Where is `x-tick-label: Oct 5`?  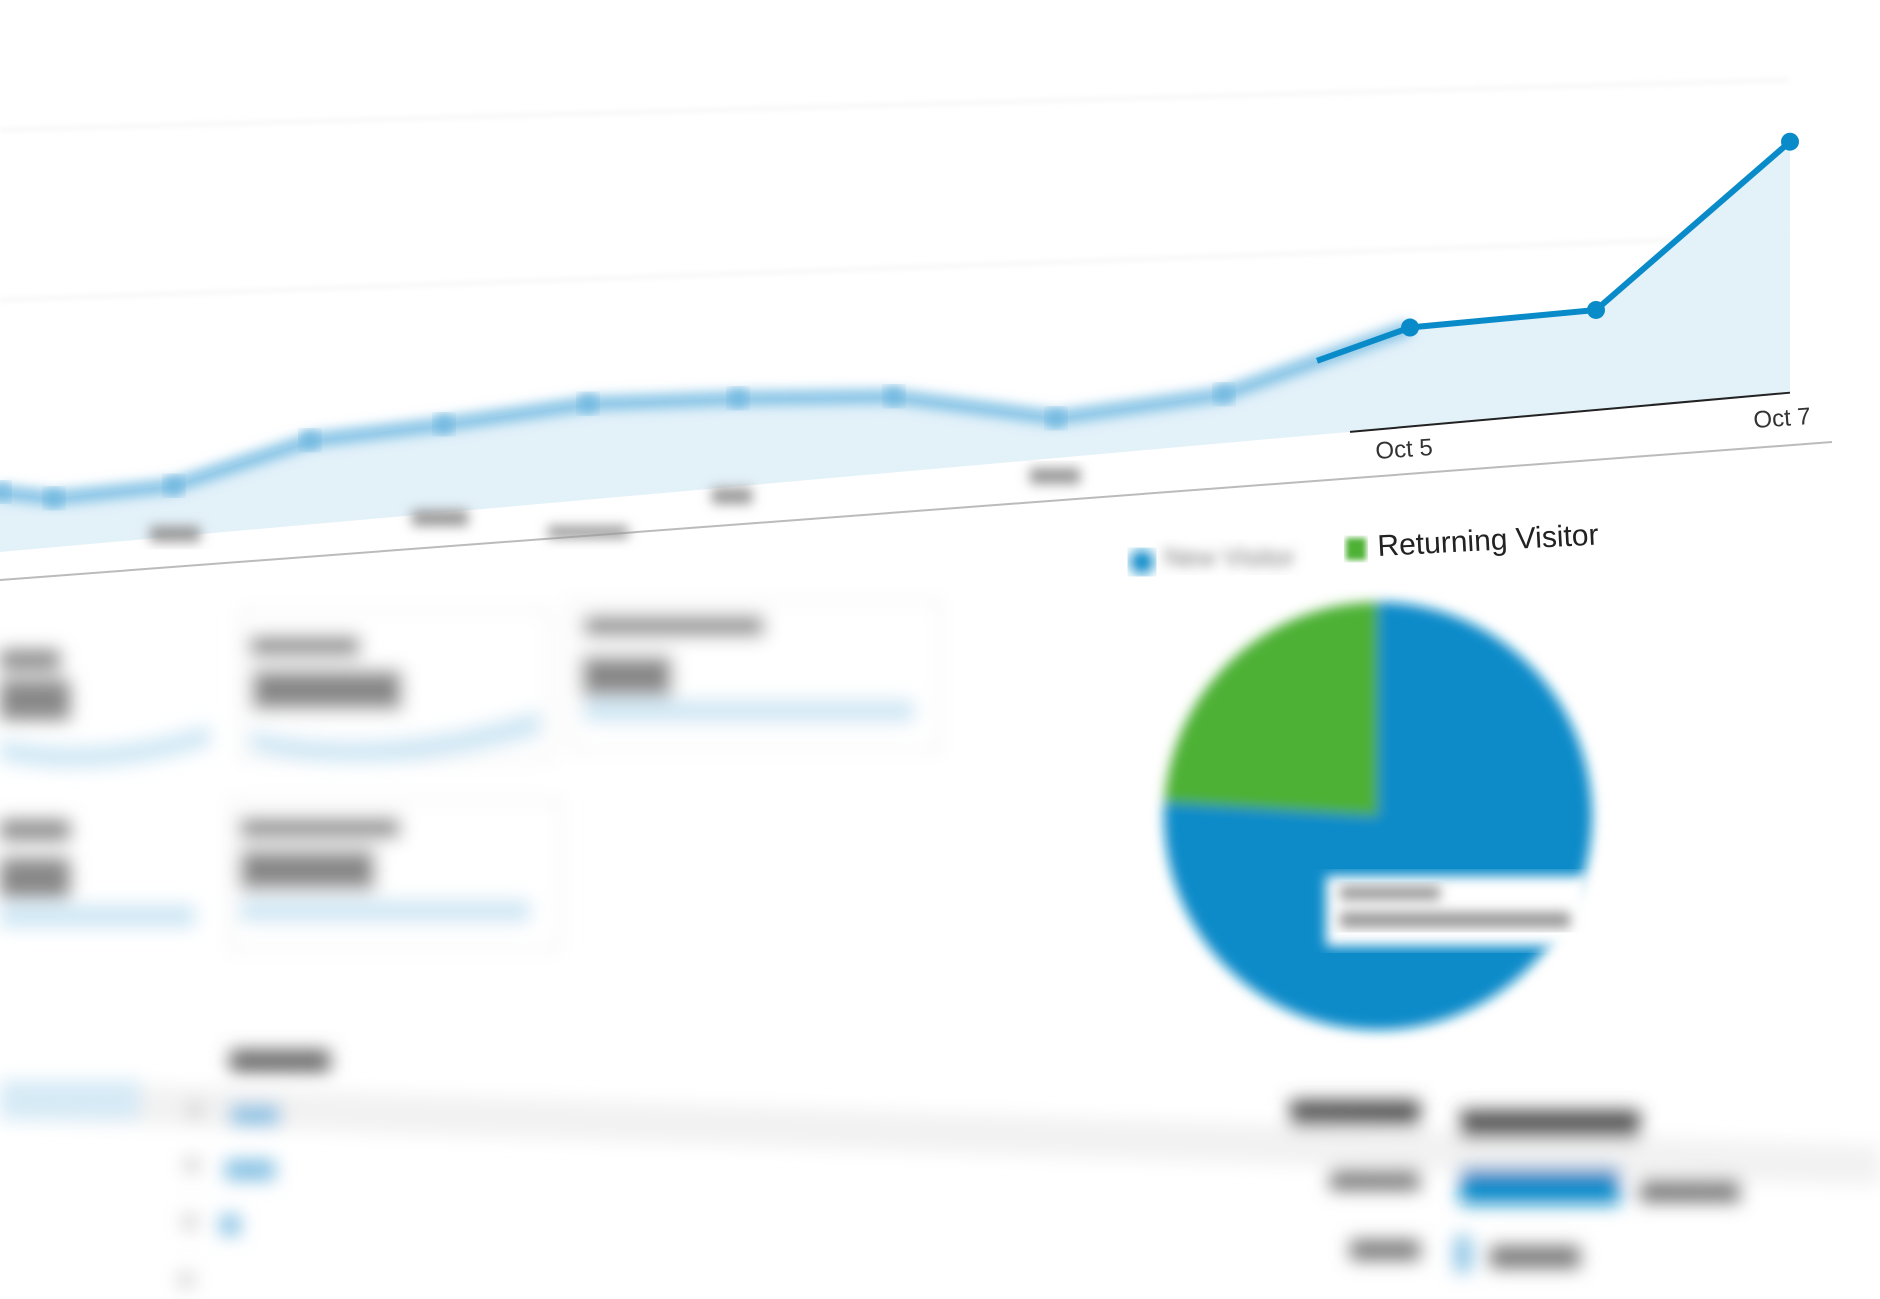 x-tick-label: Oct 5 is located at coordinates (1404, 449).